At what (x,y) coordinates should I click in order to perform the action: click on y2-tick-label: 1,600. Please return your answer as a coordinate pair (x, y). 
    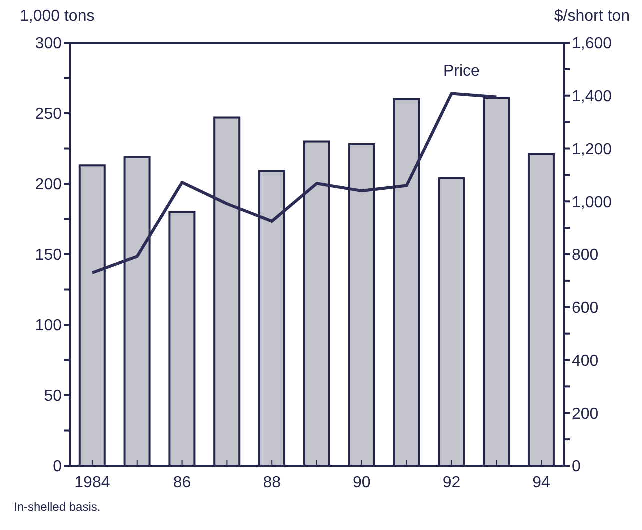
    Looking at the image, I should click on (592, 44).